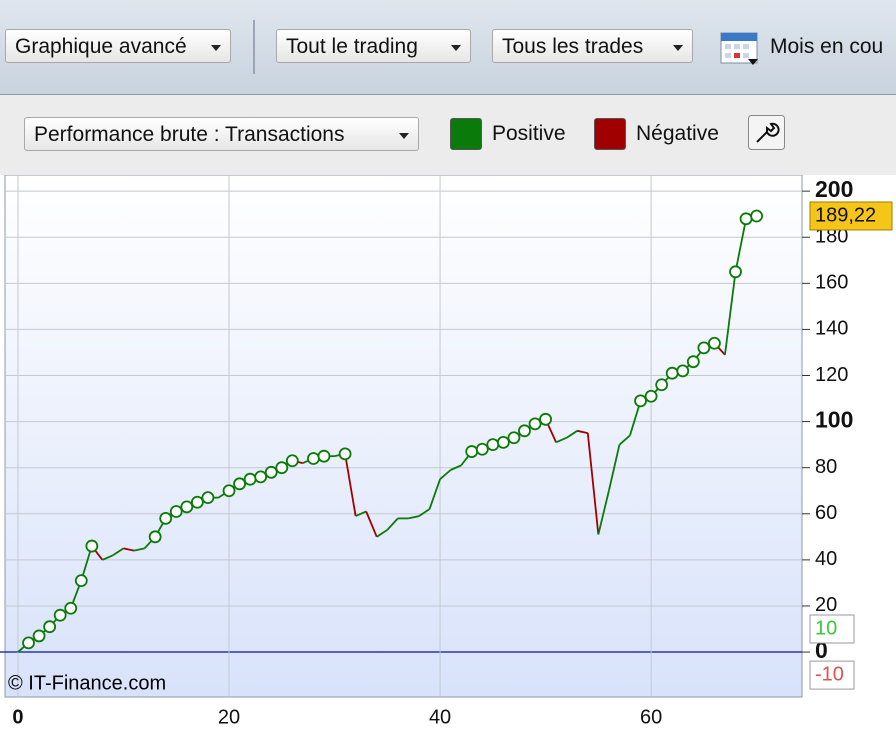  What do you see at coordinates (229, 717) in the screenshot?
I see `x-tick-label: 20` at bounding box center [229, 717].